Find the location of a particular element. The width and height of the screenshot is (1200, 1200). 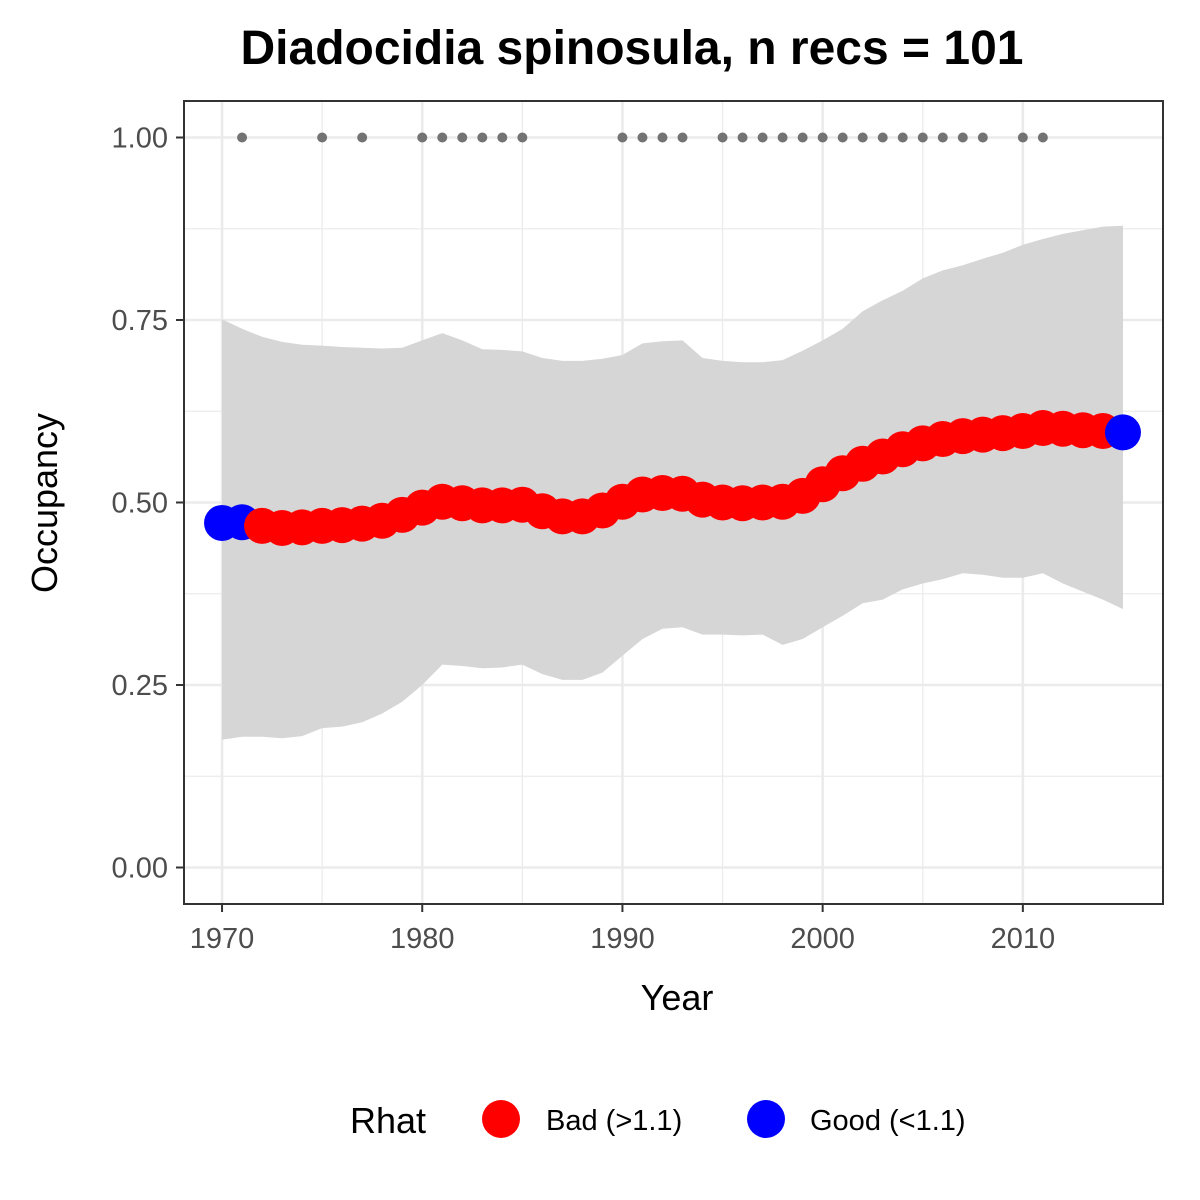

x-axis: 1970 1980 1990 2000 2010 is located at coordinates (622, 929).